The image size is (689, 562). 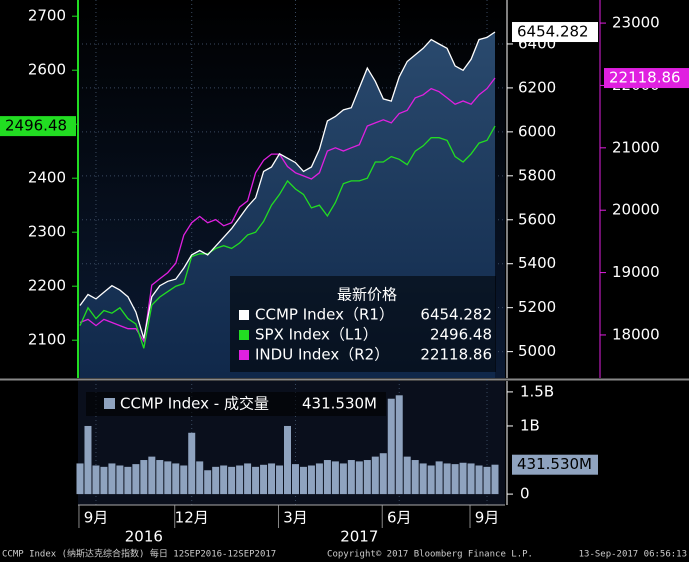 I want to click on last-value-label: 2496.48, so click(x=36, y=126).